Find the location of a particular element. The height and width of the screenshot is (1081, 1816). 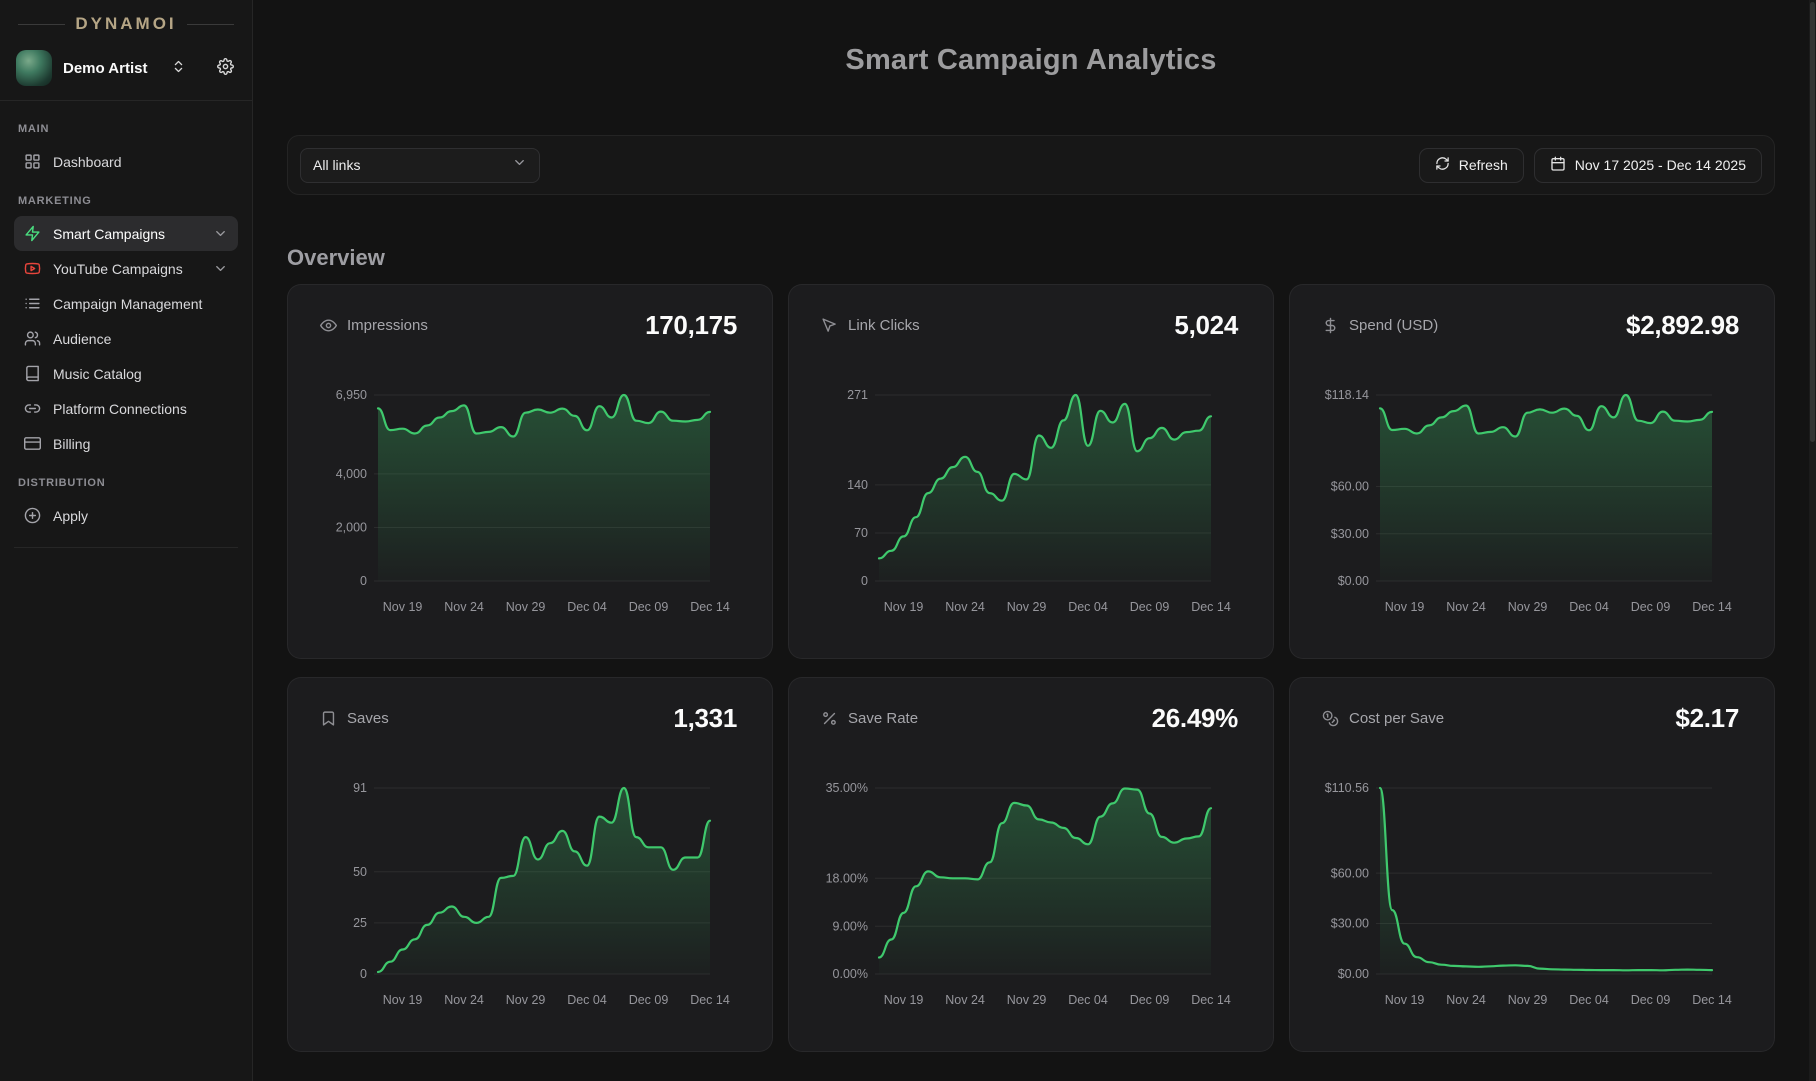

links-filter-value: All links is located at coordinates (337, 165).